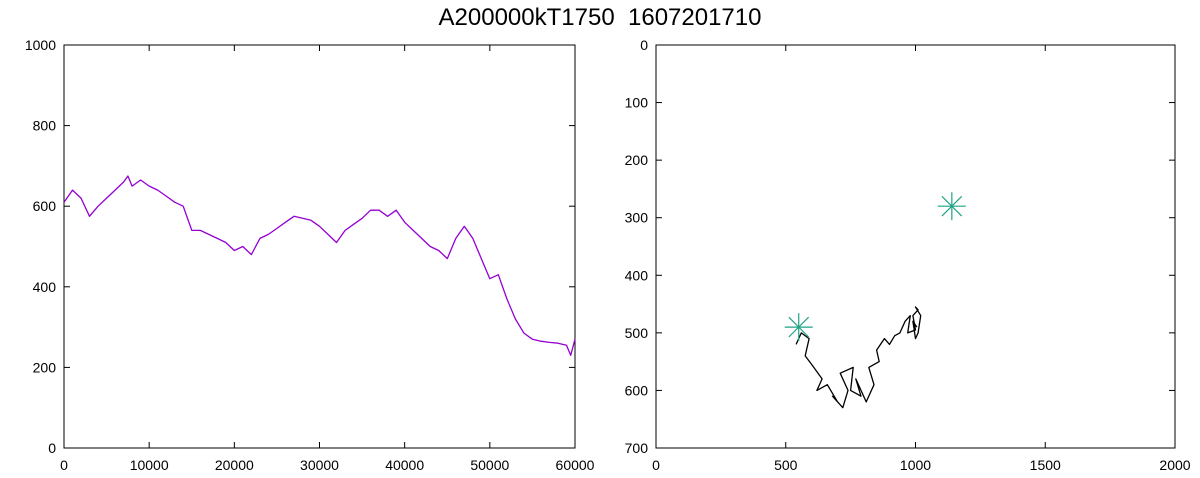 This screenshot has height=478, width=1200. What do you see at coordinates (637, 103) in the screenshot?
I see `plot-2-y-tick-label: 100` at bounding box center [637, 103].